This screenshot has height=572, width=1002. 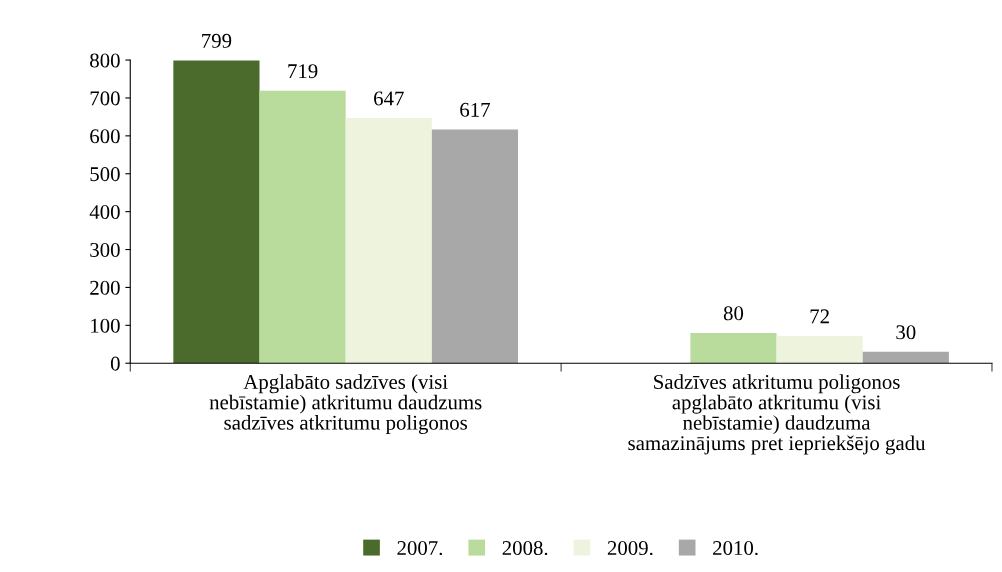 What do you see at coordinates (777, 414) in the screenshot?
I see `x-tick-label: Sadzīves atkritumu poligonos apglabāto atkritumu (visi nebīstamie) daudzuma samazinājums pret iepriekšējo gadu` at bounding box center [777, 414].